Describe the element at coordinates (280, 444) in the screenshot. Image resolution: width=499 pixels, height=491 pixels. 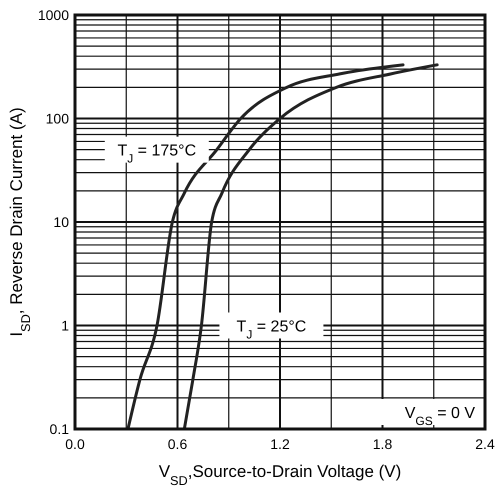
I see `x-tick-label: 1.2` at that location.